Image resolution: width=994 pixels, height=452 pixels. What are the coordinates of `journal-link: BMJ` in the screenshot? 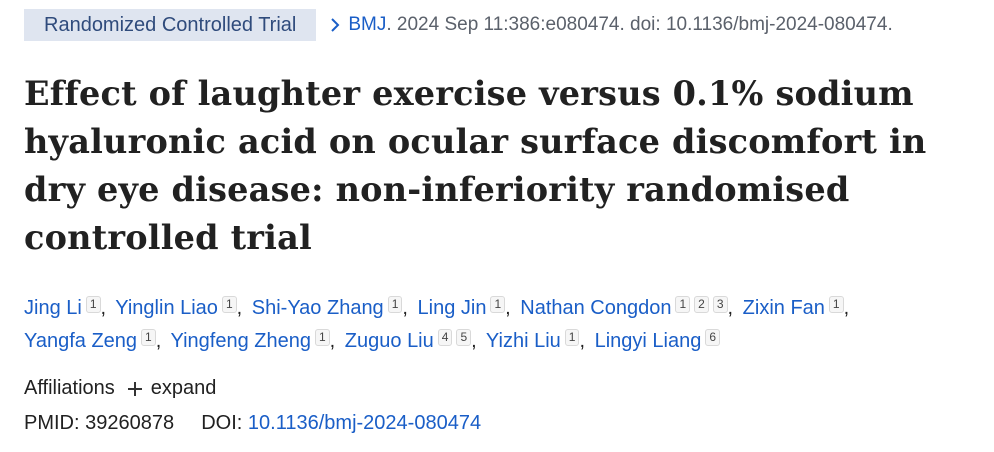 It's located at (367, 24).